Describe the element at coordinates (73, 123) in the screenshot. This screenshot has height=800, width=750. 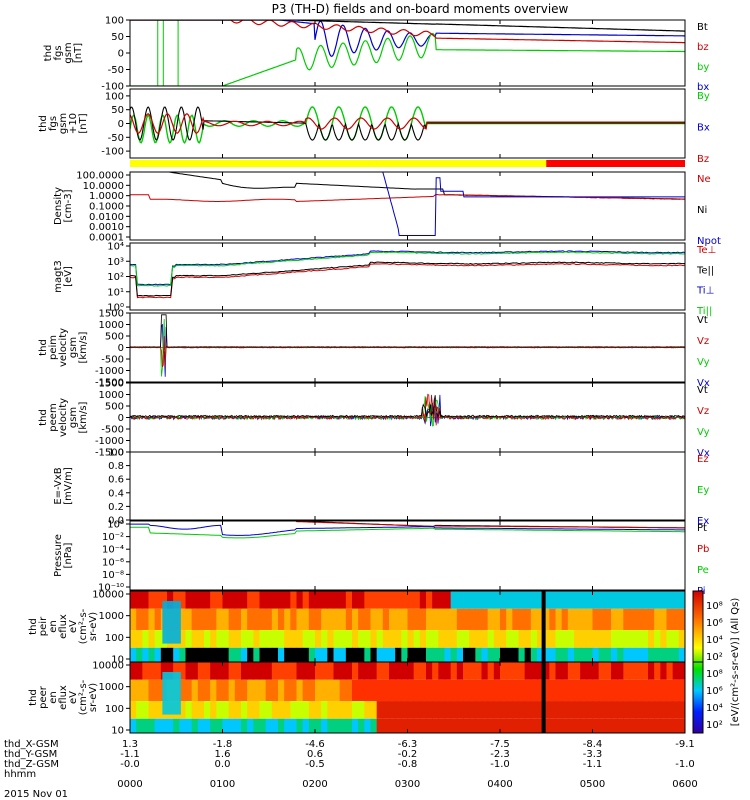
I see `y-axis-label: +10` at that location.